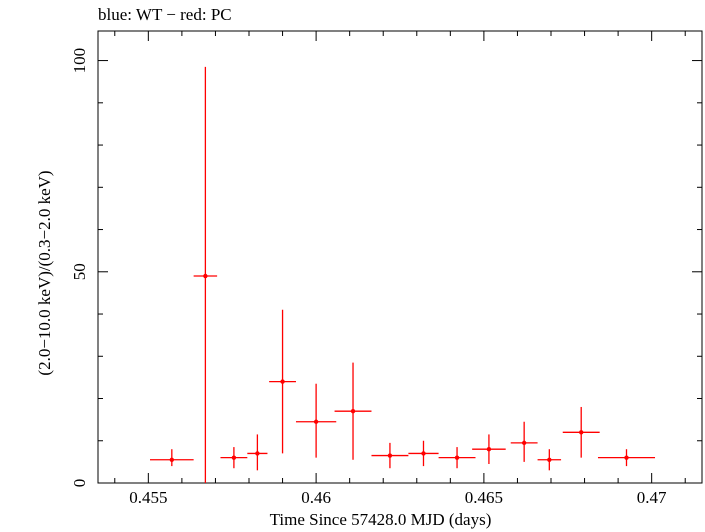 Image resolution: width=705 pixels, height=532 pixels. What do you see at coordinates (652, 497) in the screenshot?
I see `x-tick-label: 0.47` at bounding box center [652, 497].